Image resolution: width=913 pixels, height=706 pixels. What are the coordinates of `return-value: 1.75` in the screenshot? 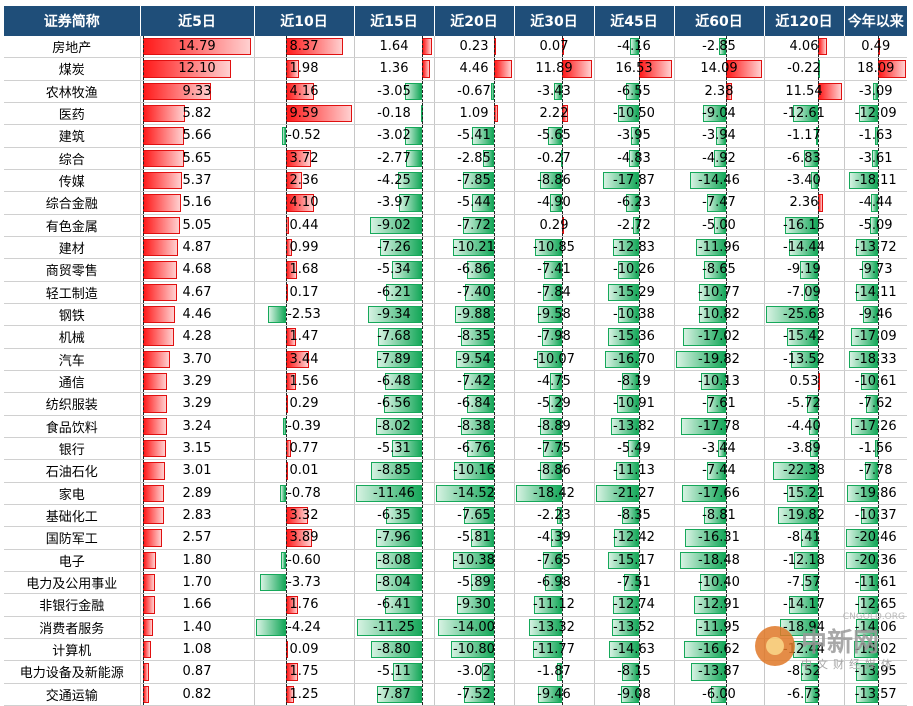 It's located at (304, 672).